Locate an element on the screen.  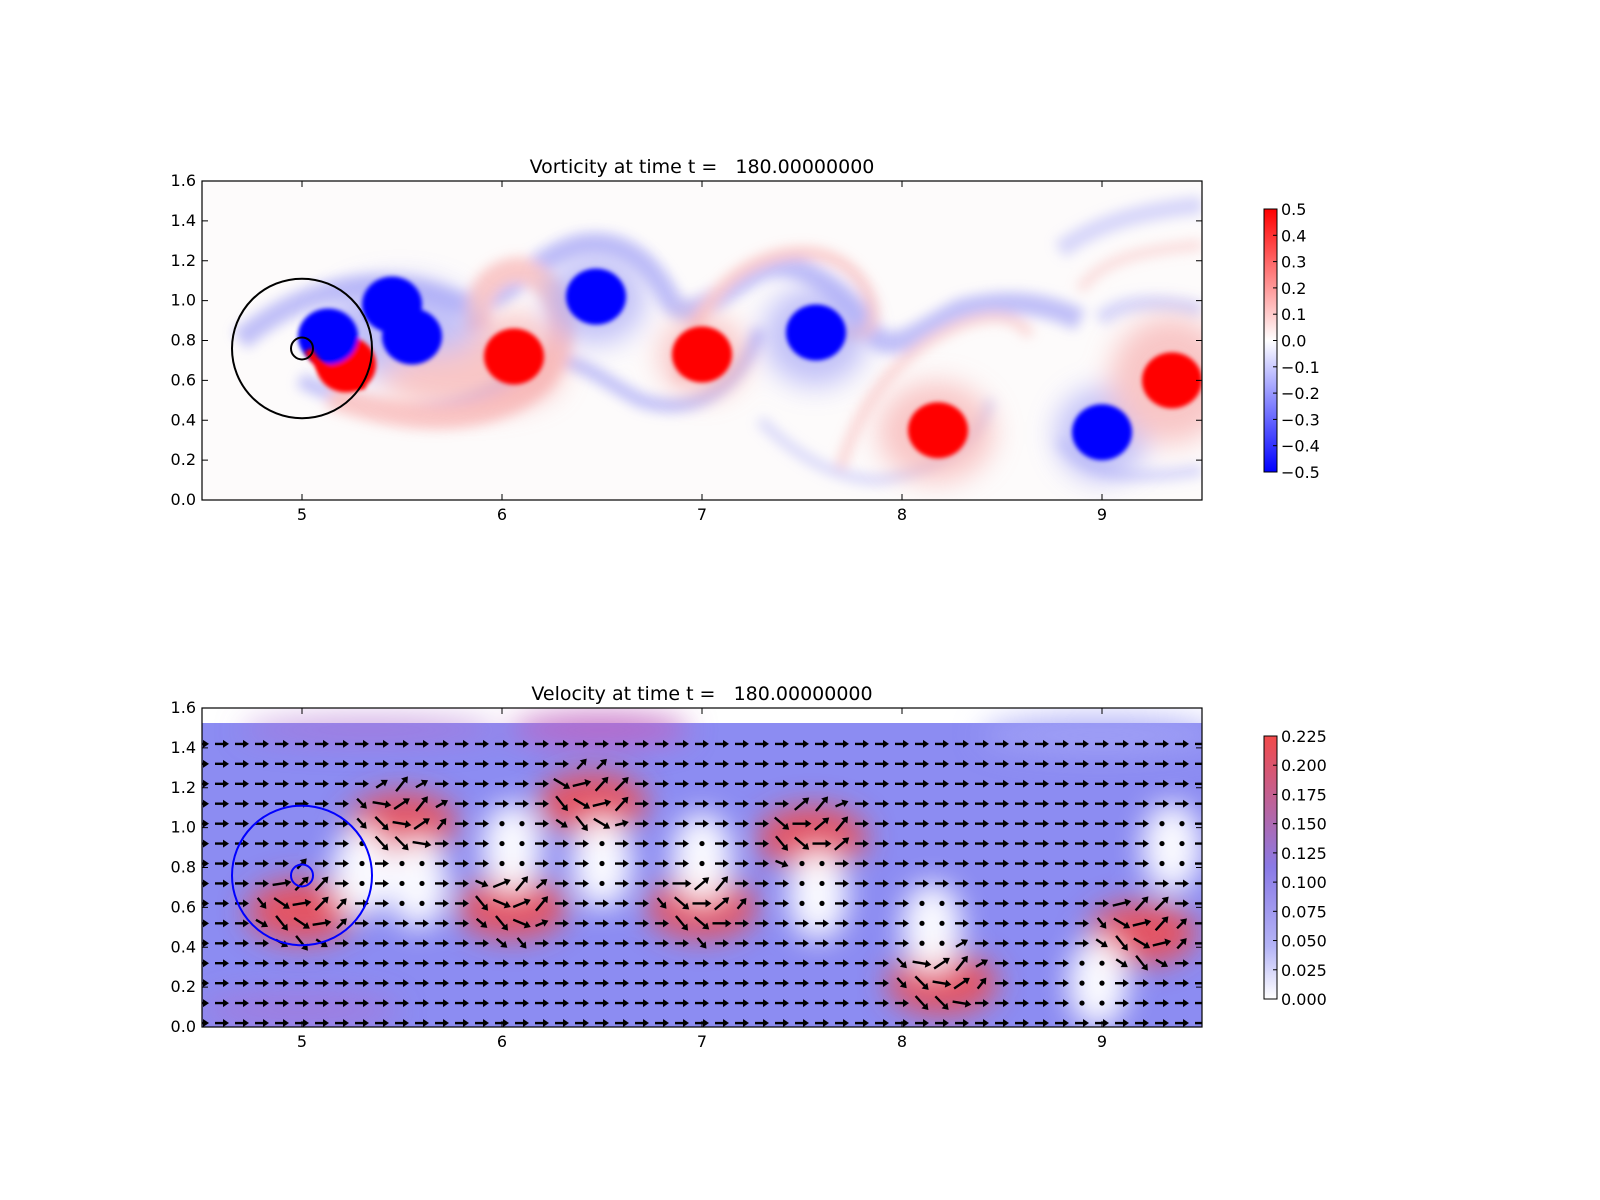
high-speed-region is located at coordinates (812, 837).